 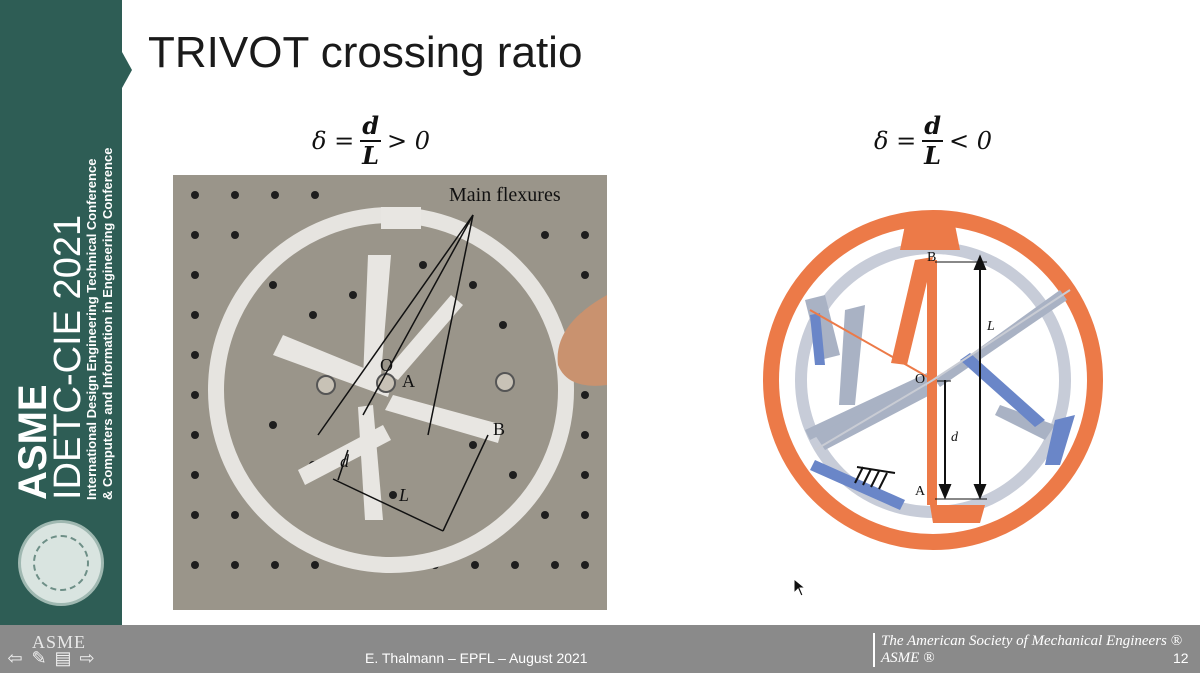 What do you see at coordinates (499, 429) in the screenshot?
I see `label-photo-B: B` at bounding box center [499, 429].